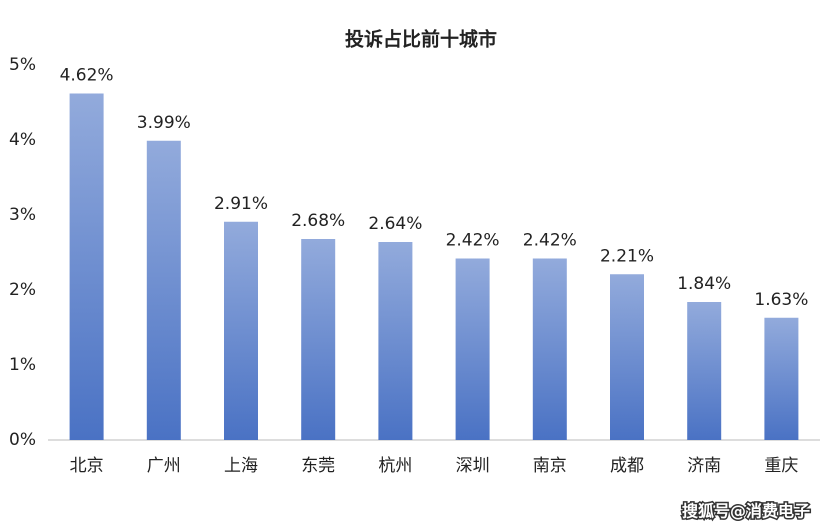  What do you see at coordinates (704, 466) in the screenshot?
I see `x-tick-label: 济南` at bounding box center [704, 466].